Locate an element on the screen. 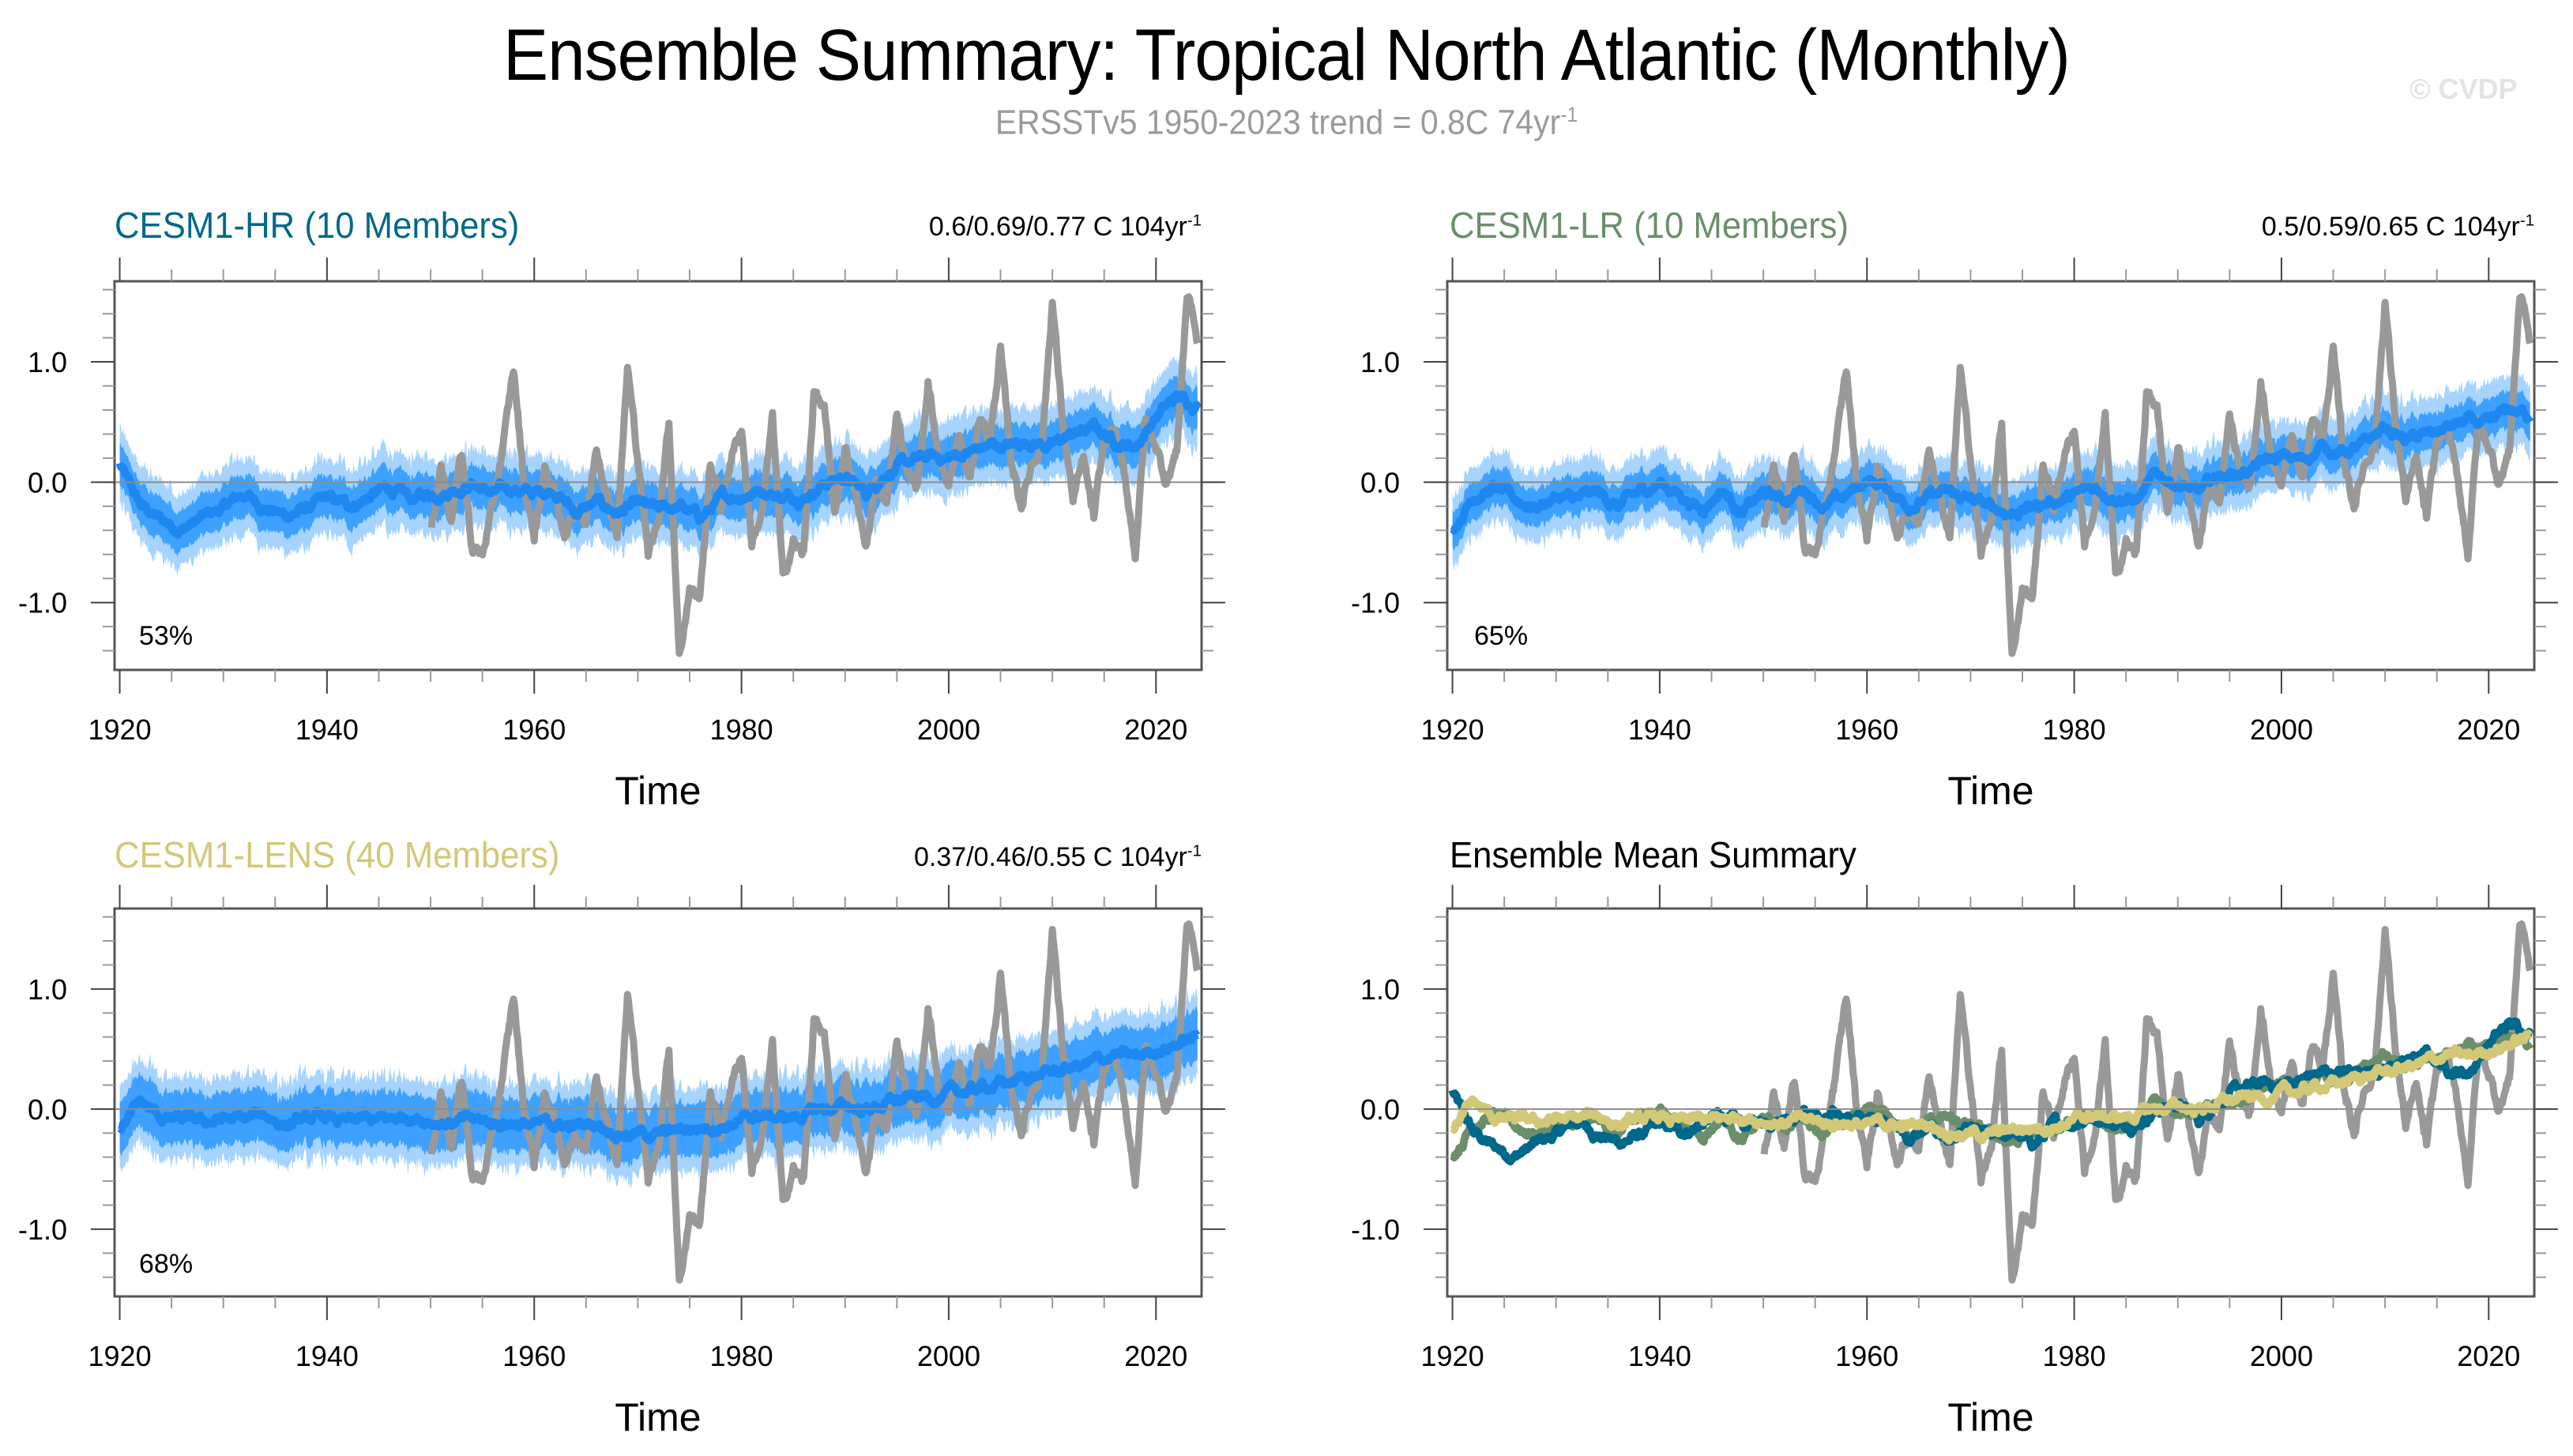 This screenshot has width=2573, height=1456. trend-text: 0.6/0.69/0.77 C 104yr is located at coordinates (1057, 227).